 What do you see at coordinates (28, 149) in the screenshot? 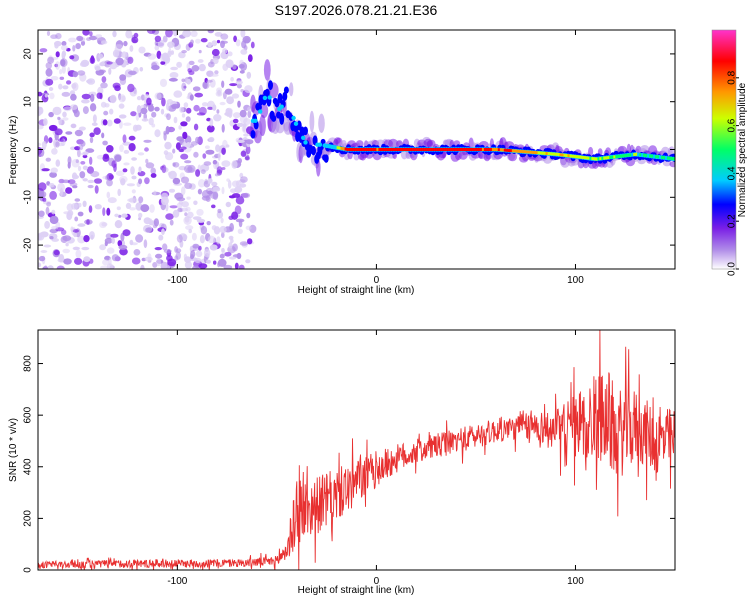
I see `y-tick-label: 0` at bounding box center [28, 149].